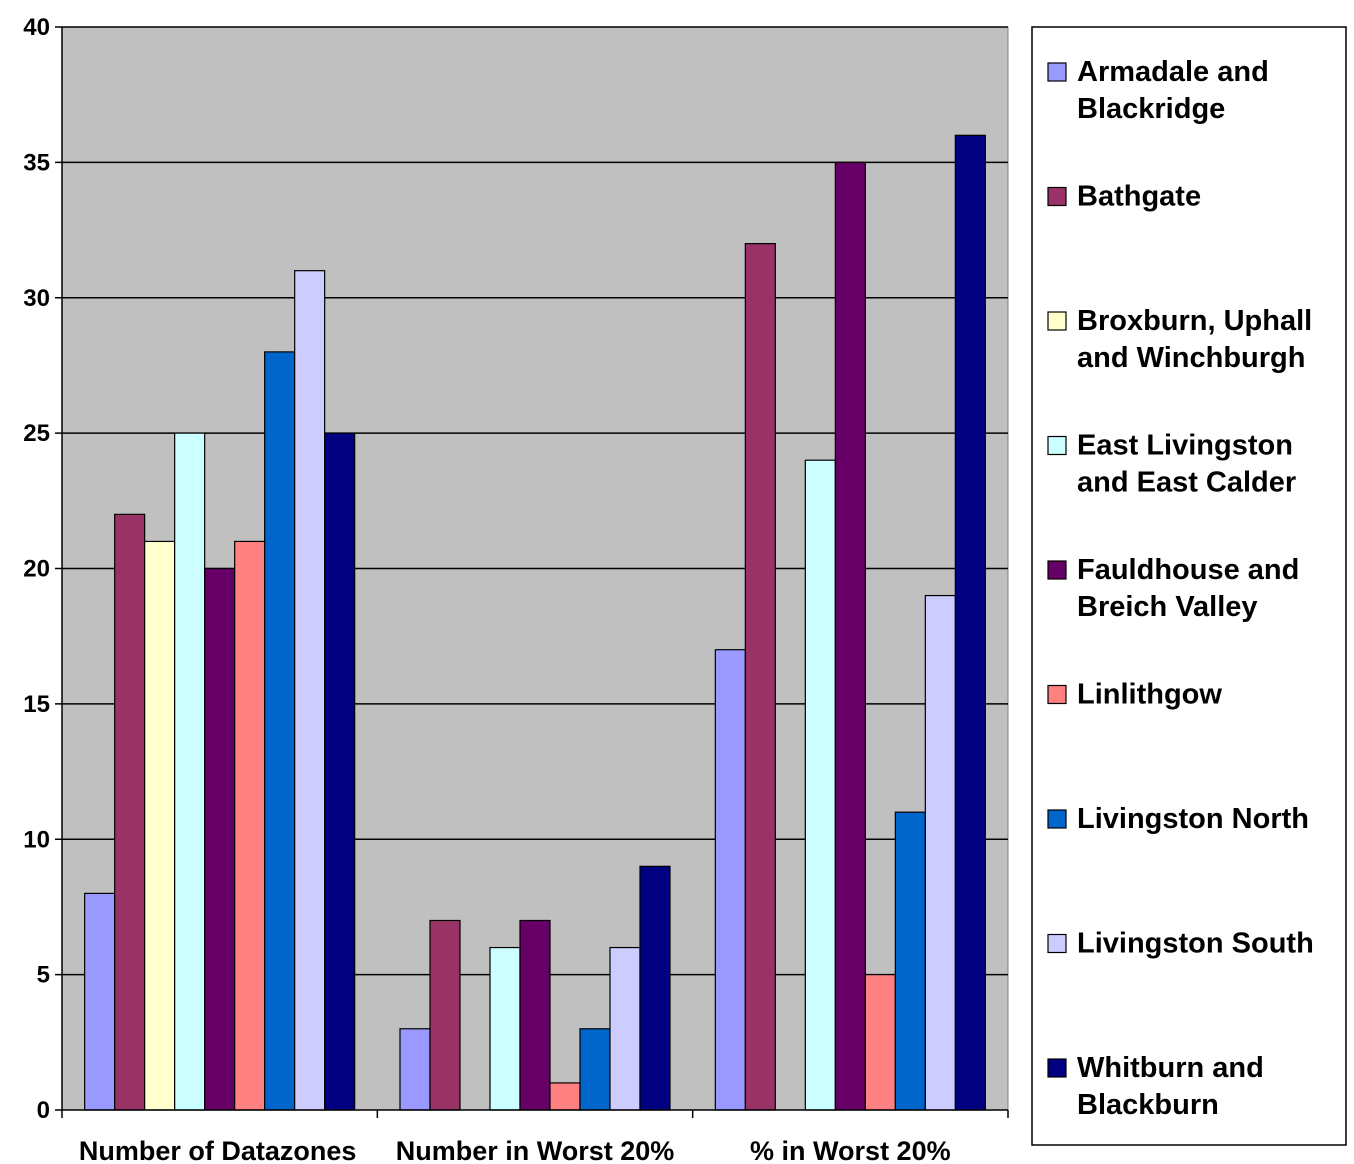 The image size is (1354, 1164). I want to click on y-tick-label: 20, so click(36, 569).